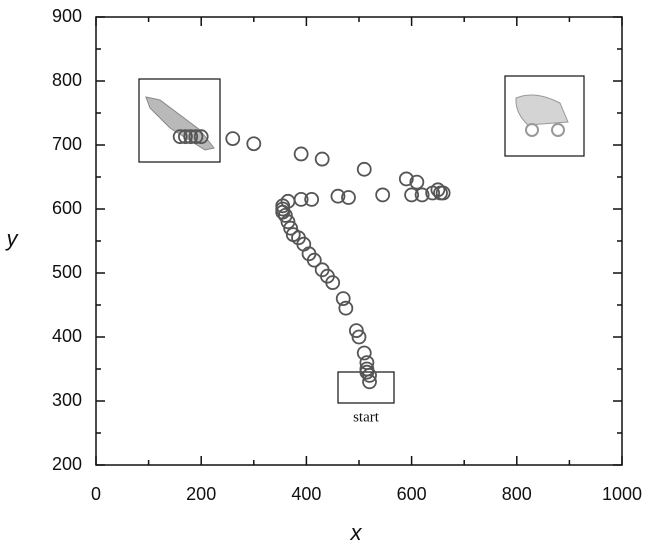 The height and width of the screenshot is (546, 652). I want to click on y-tick-label: 500, so click(67, 272).